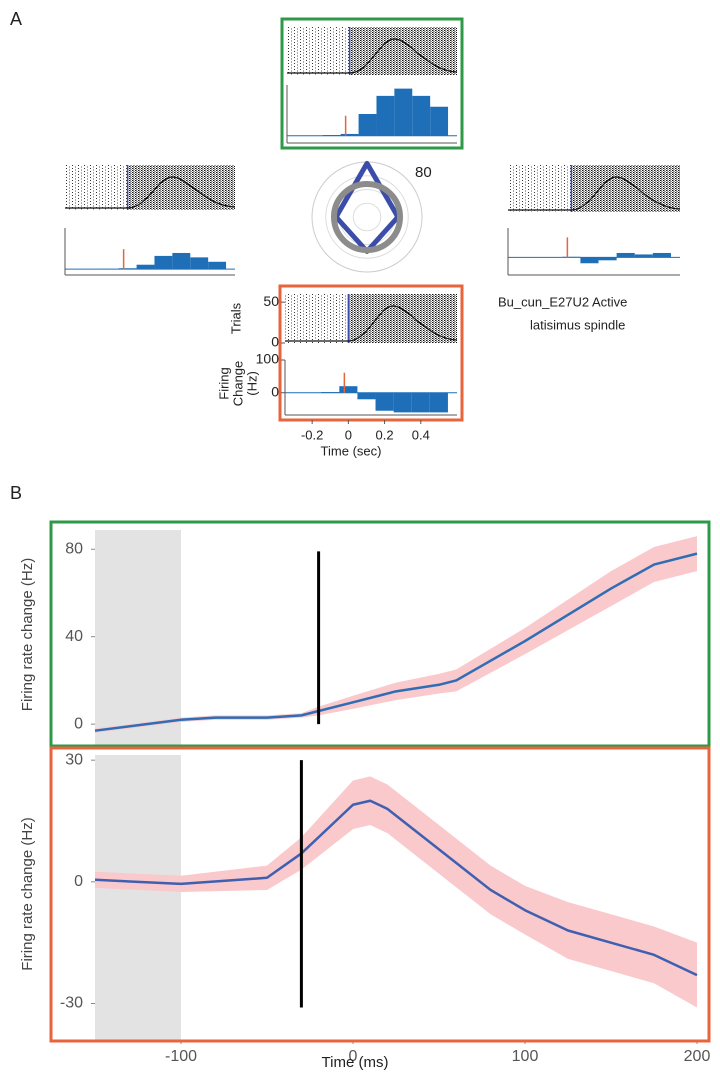 Image resolution: width=720 pixels, height=1075 pixels. Describe the element at coordinates (312, 434) in the screenshot. I see `x-tick-label: -0.2` at that location.